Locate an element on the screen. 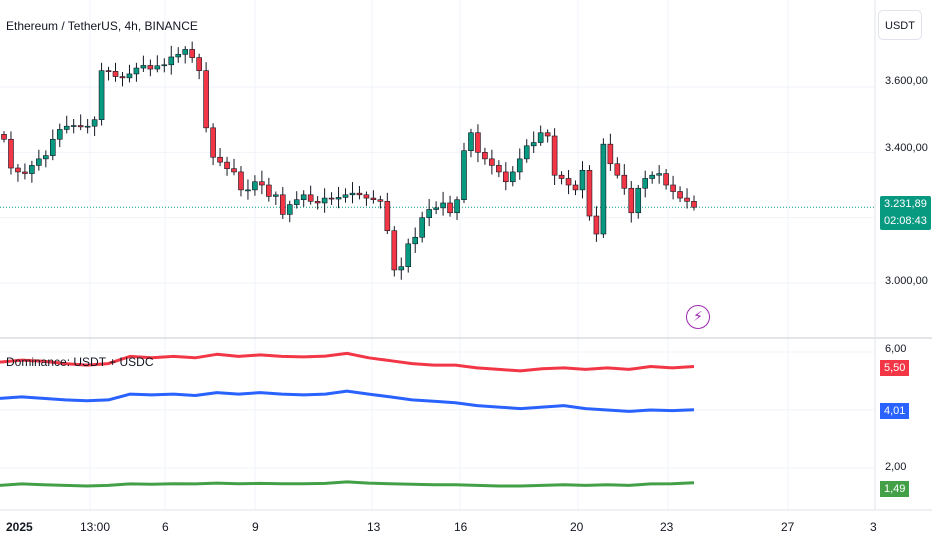 This screenshot has height=550, width=932. time-axis-label: 23 is located at coordinates (667, 527).